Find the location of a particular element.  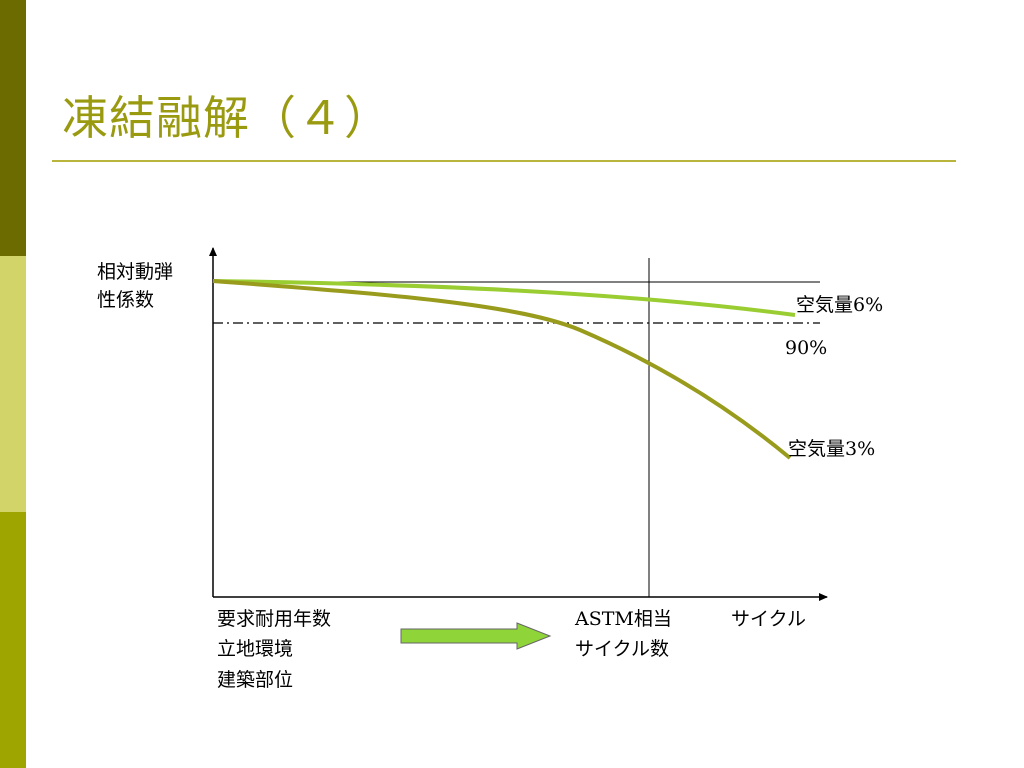

curve-low-label: 空気量3% is located at coordinates (831, 449).